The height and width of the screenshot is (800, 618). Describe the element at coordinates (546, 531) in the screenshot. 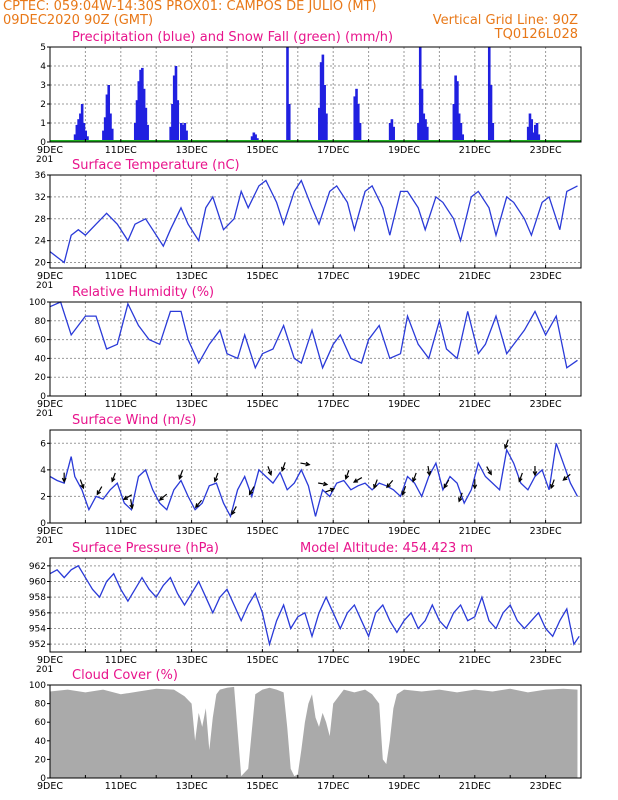

I see `wind-xtick-label: 23DEC` at that location.